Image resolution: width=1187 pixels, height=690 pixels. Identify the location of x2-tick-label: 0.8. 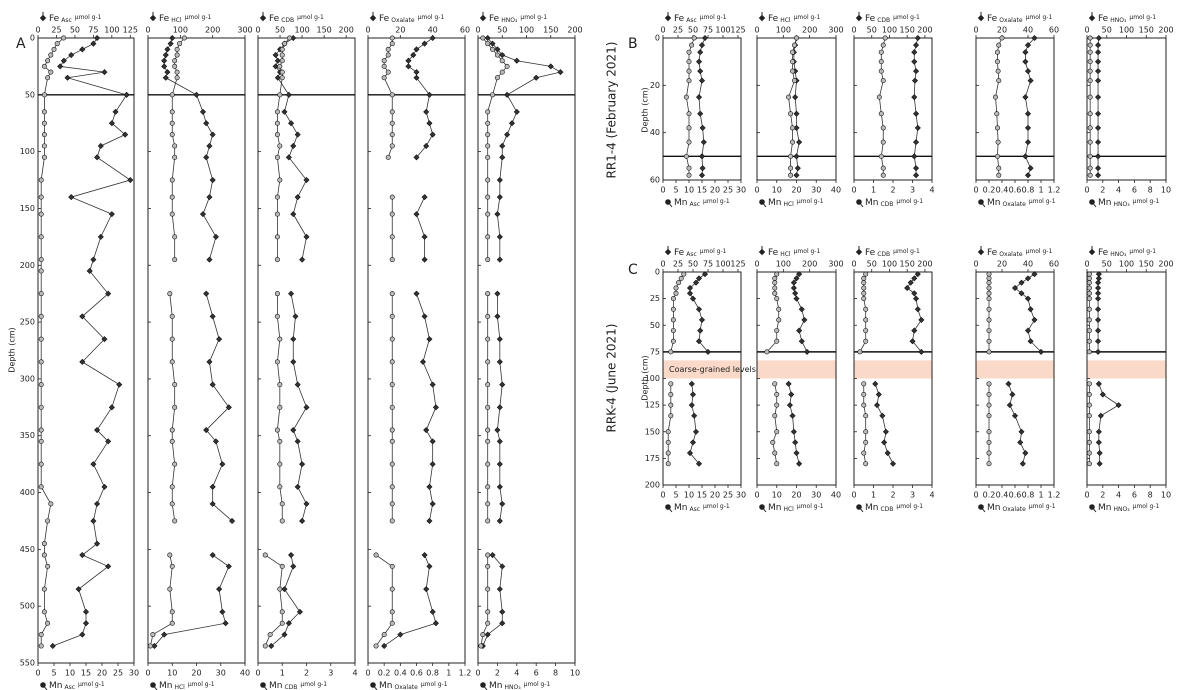
(1028, 495).